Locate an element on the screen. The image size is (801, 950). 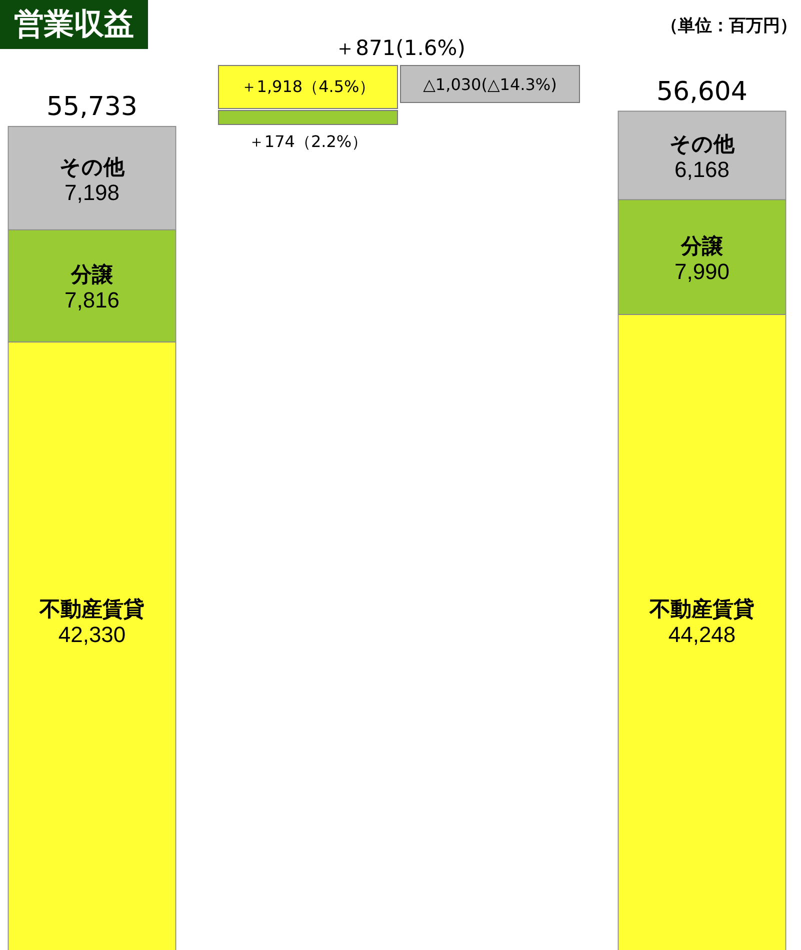
data-label: 7,990 is located at coordinates (702, 271).